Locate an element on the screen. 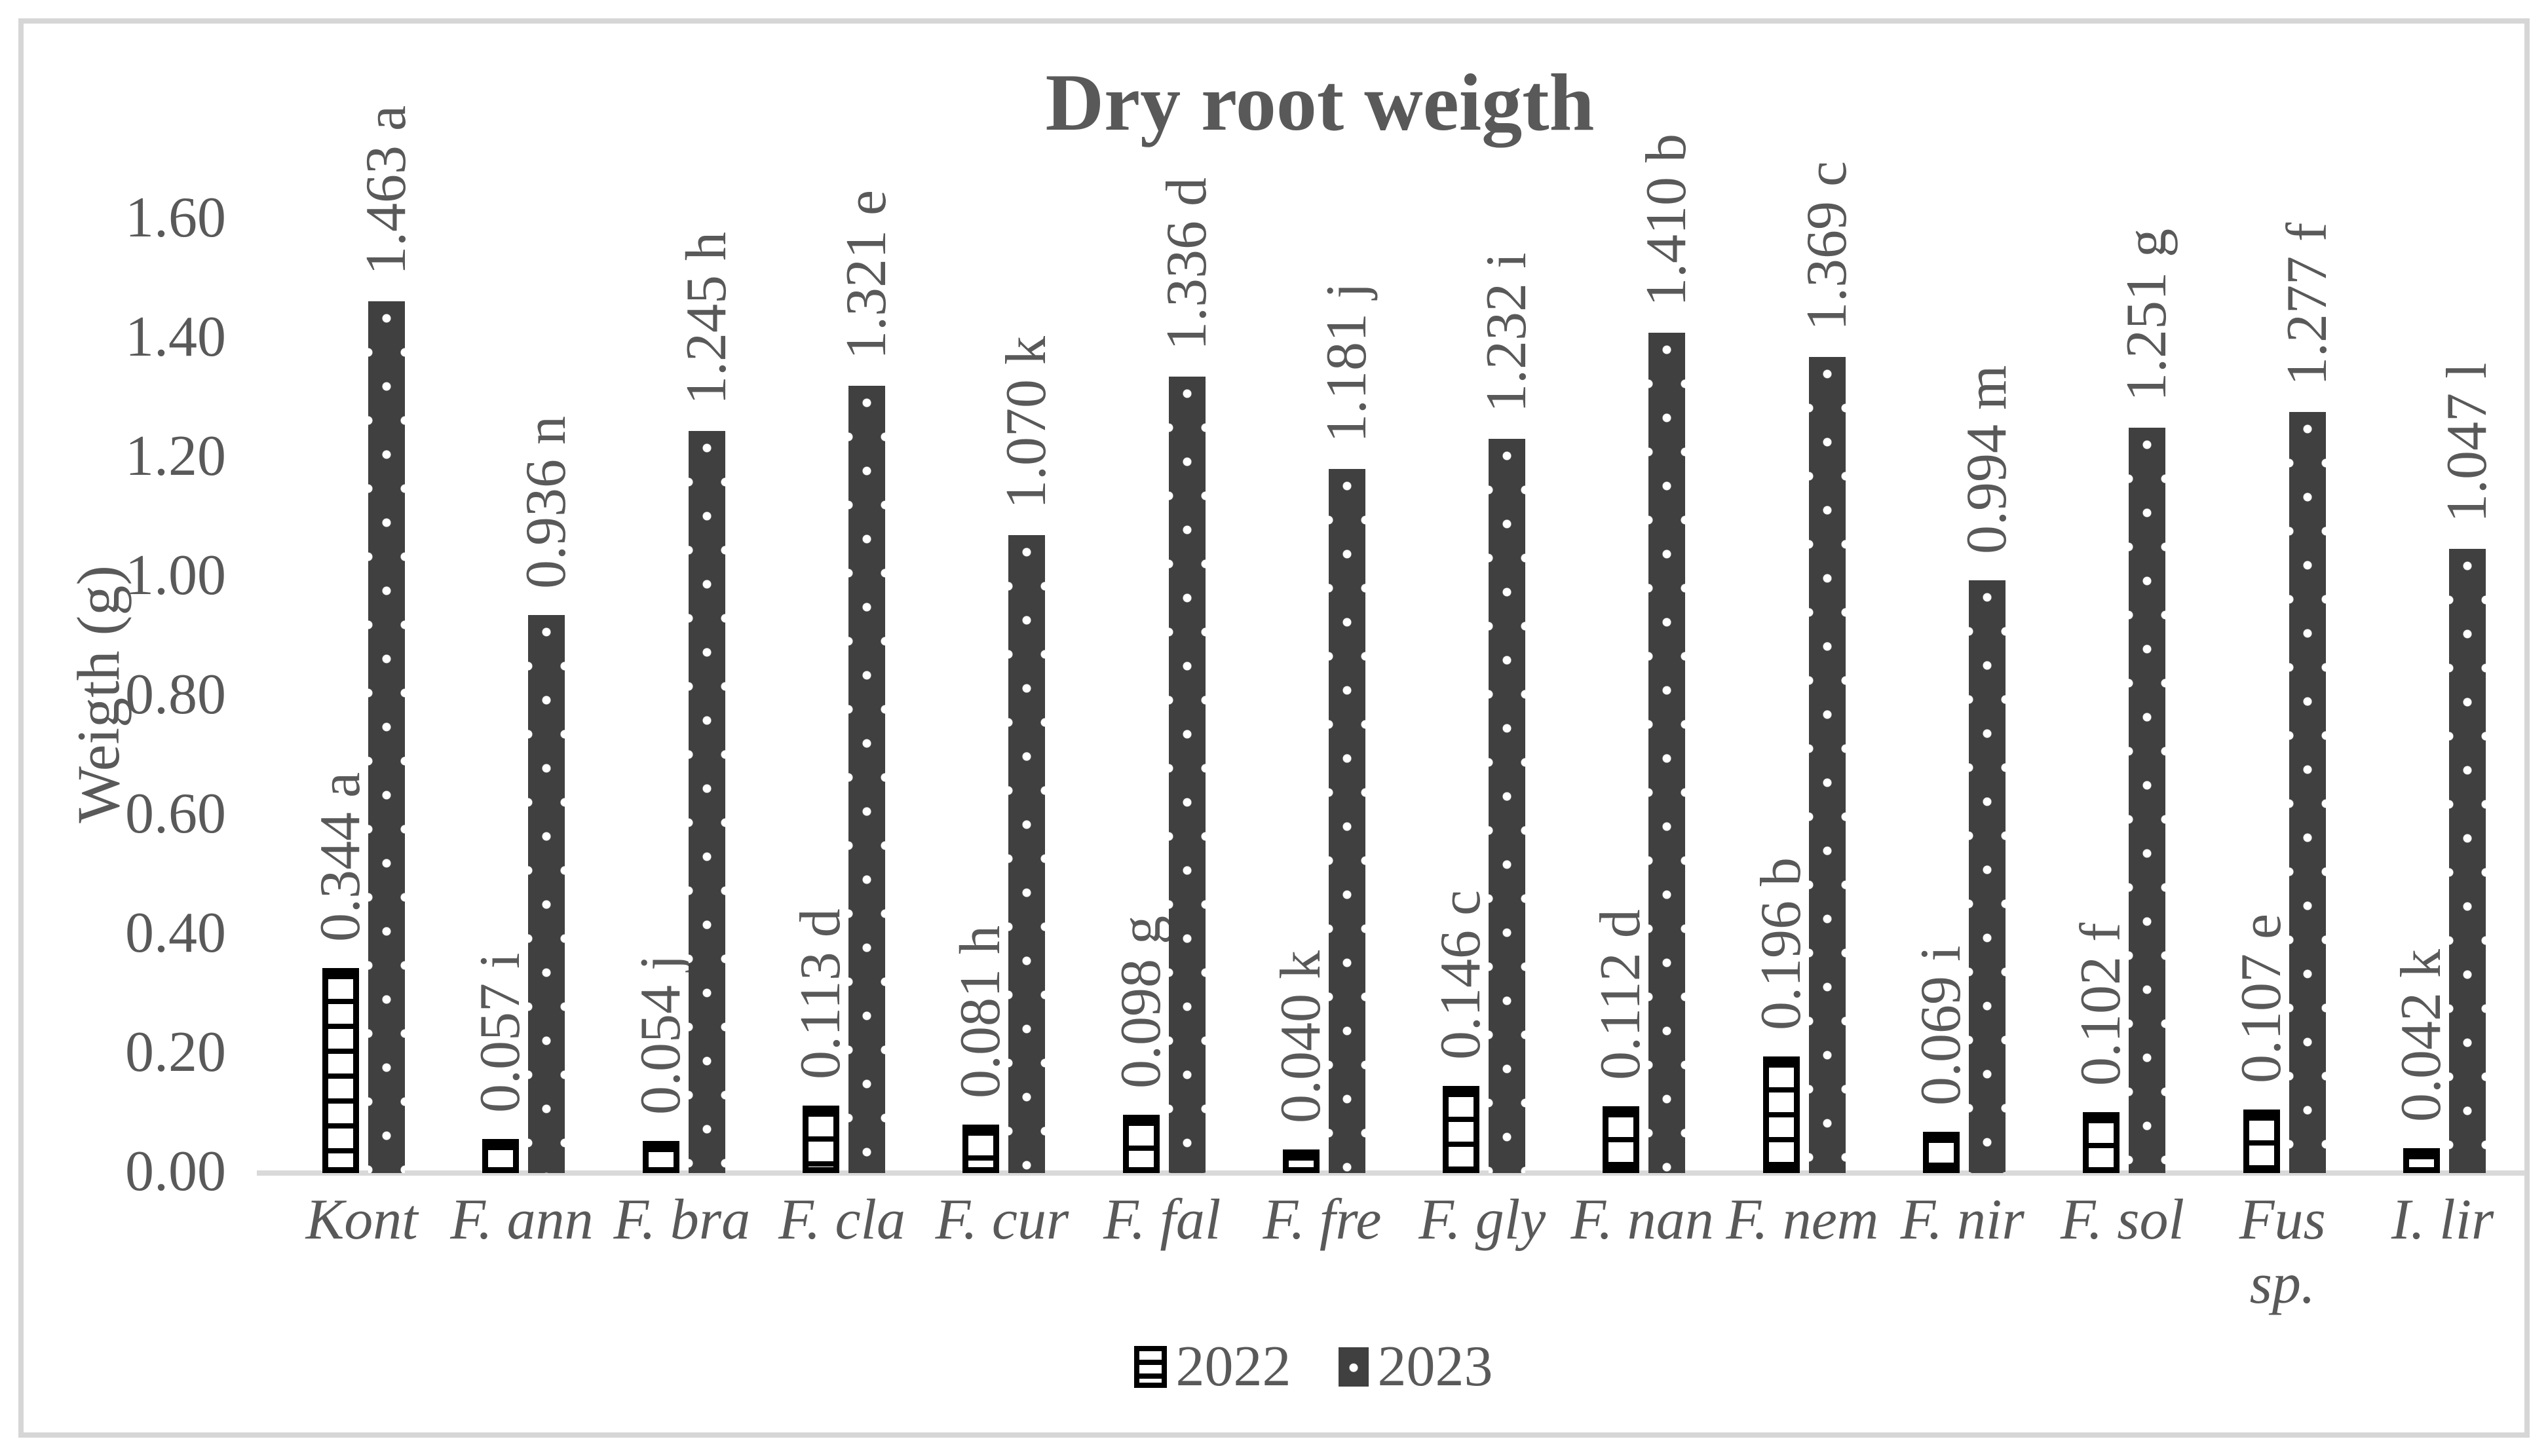 Image resolution: width=2548 pixels, height=1456 pixels. bar-value-label: 0.113 d is located at coordinates (820, 993).